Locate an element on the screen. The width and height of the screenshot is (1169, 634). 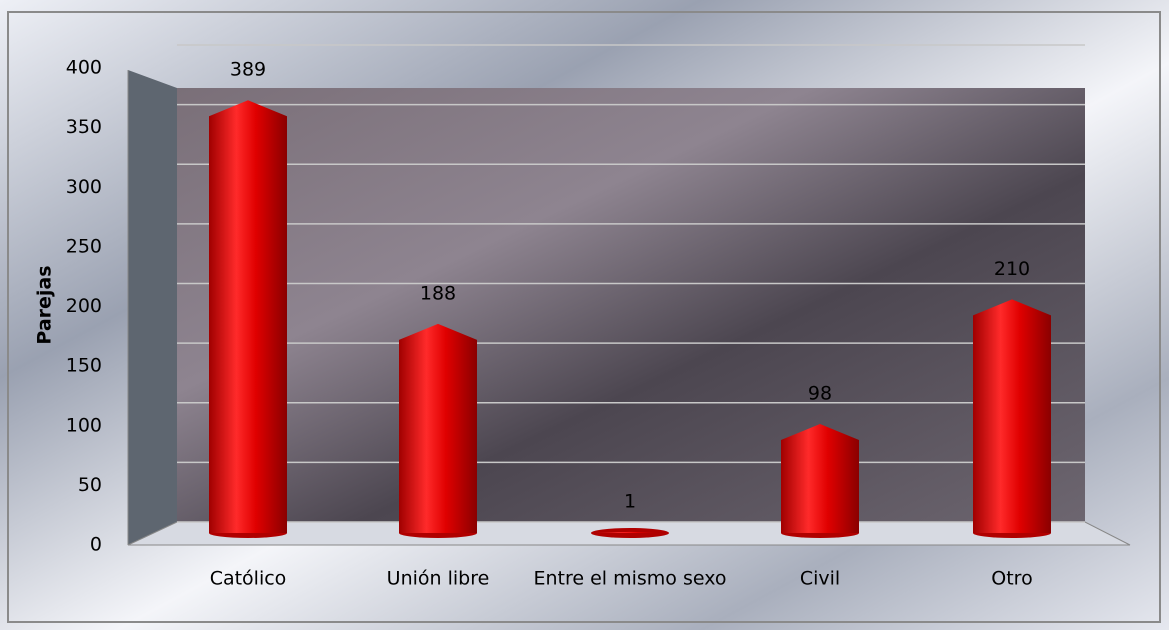
x-tick-label: Entre el mismo sexo is located at coordinates (629, 579).